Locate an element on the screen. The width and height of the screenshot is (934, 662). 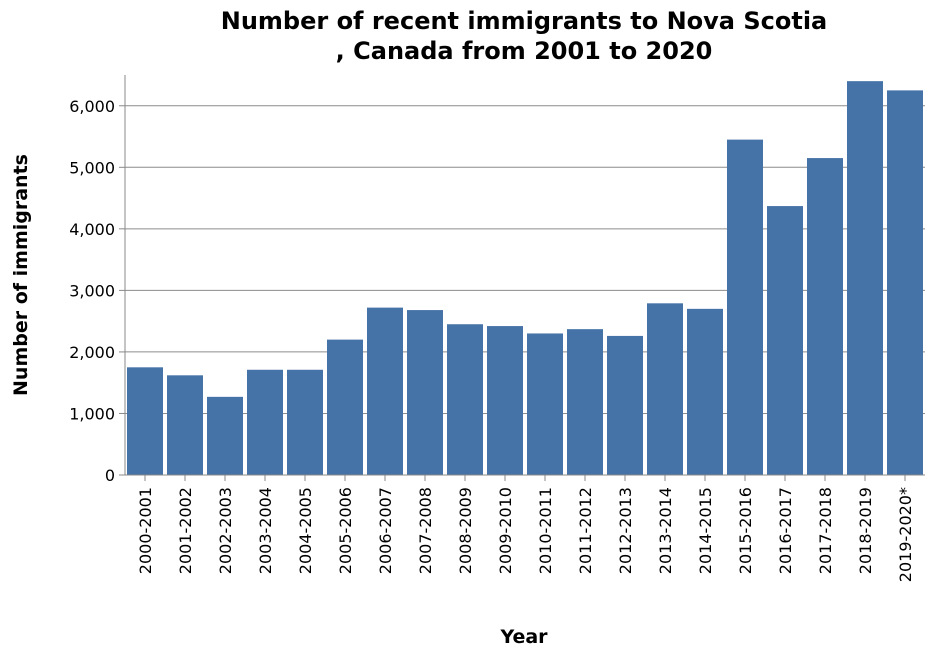
x-tick-label: 2007-2008 is located at coordinates (425, 530).